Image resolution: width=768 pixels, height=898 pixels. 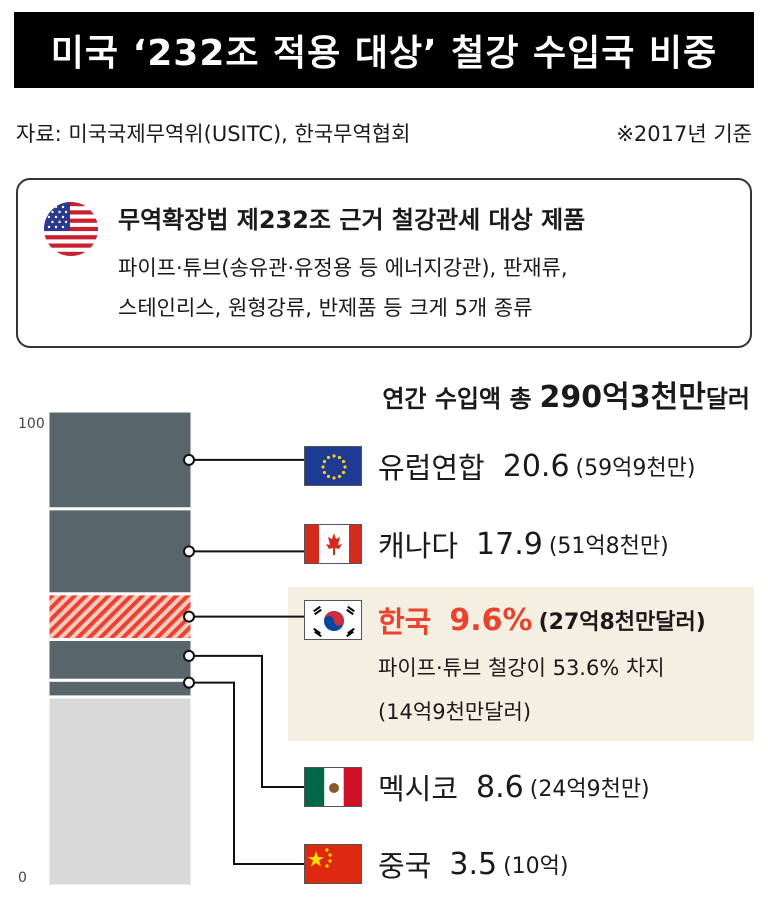 What do you see at coordinates (509, 544) in the screenshot?
I see `country-value: 17.9` at bounding box center [509, 544].